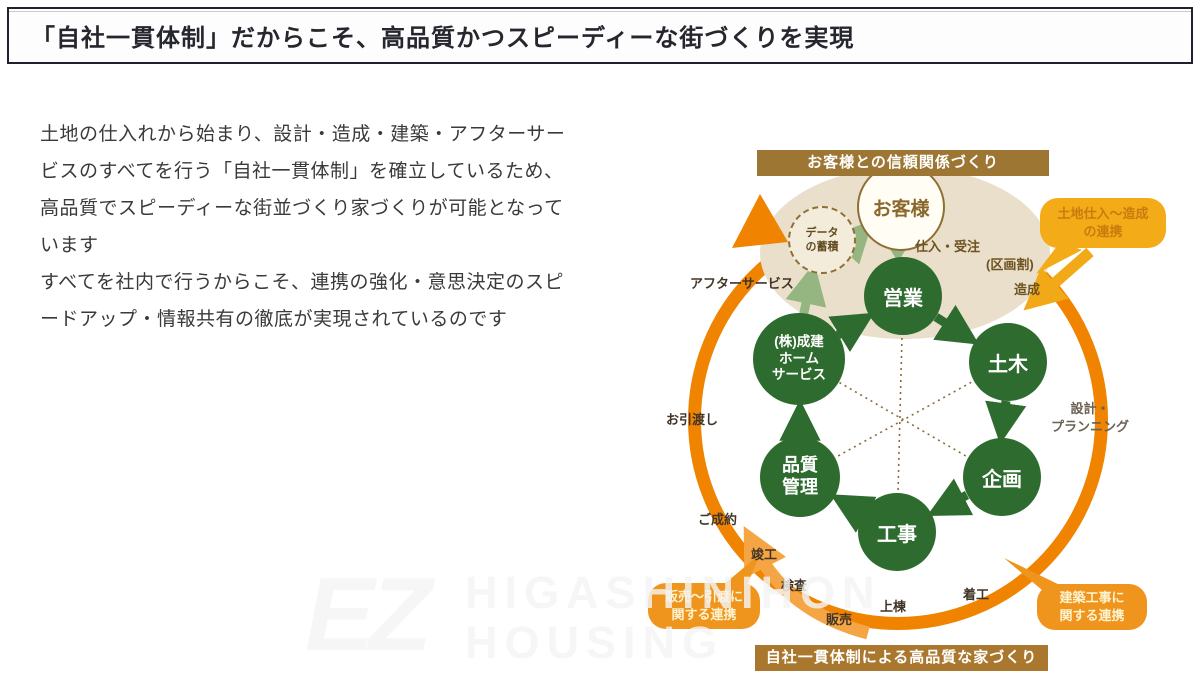  What do you see at coordinates (948, 246) in the screenshot?
I see `label-shiire: 仕入・受注` at bounding box center [948, 246].